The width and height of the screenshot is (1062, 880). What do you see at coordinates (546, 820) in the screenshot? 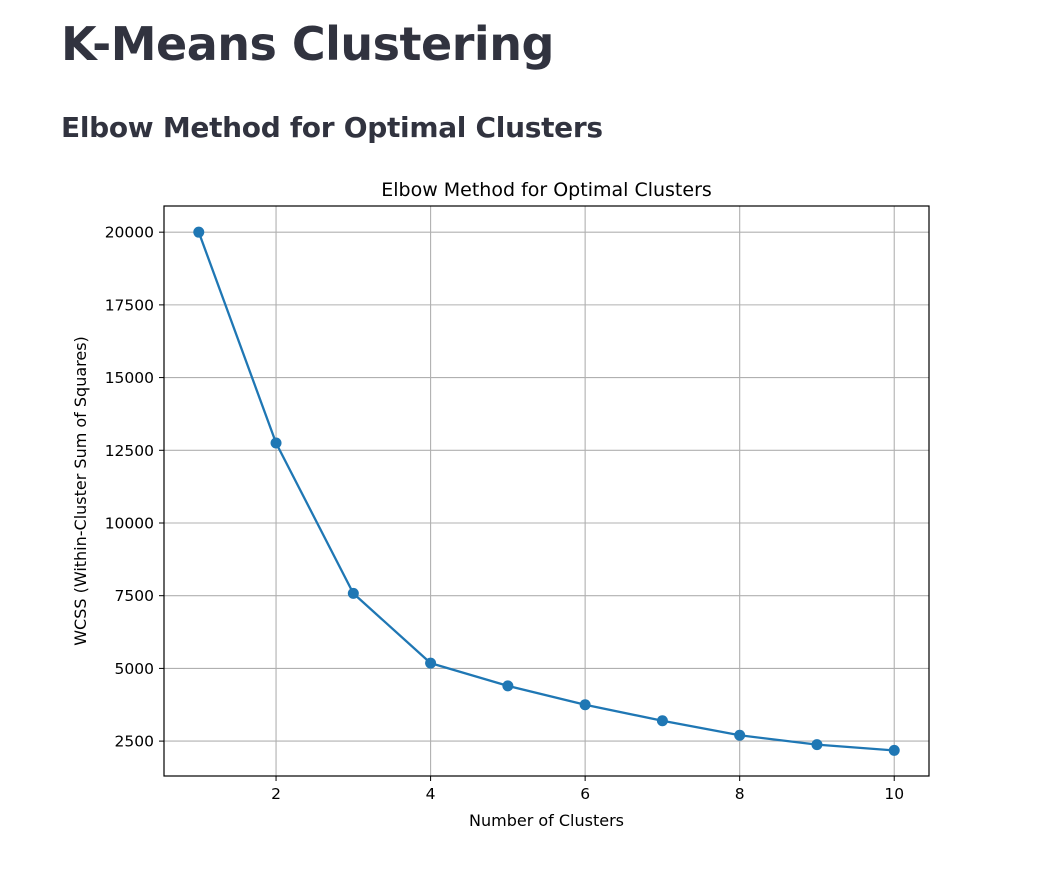
I see `x-axis-label: Number of Clusters` at bounding box center [546, 820].